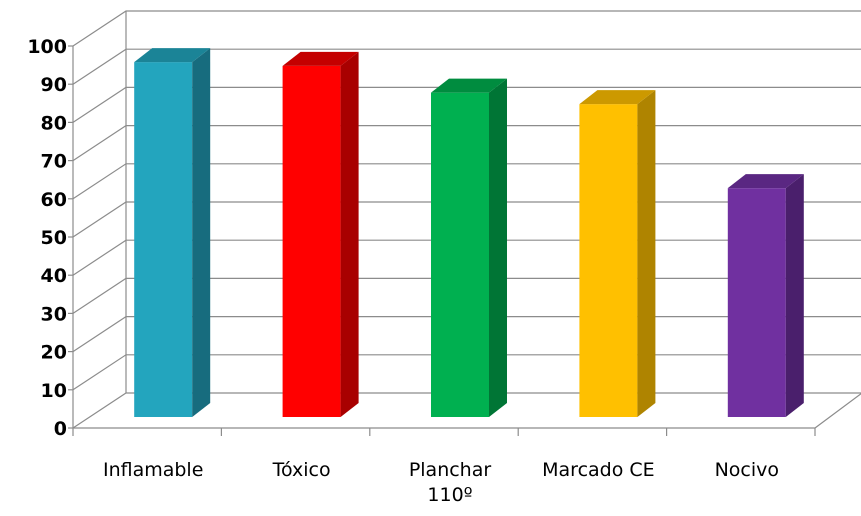 The height and width of the screenshot is (516, 861). Describe the element at coordinates (747, 470) in the screenshot. I see `x-category-label-4: Nocivo` at that location.